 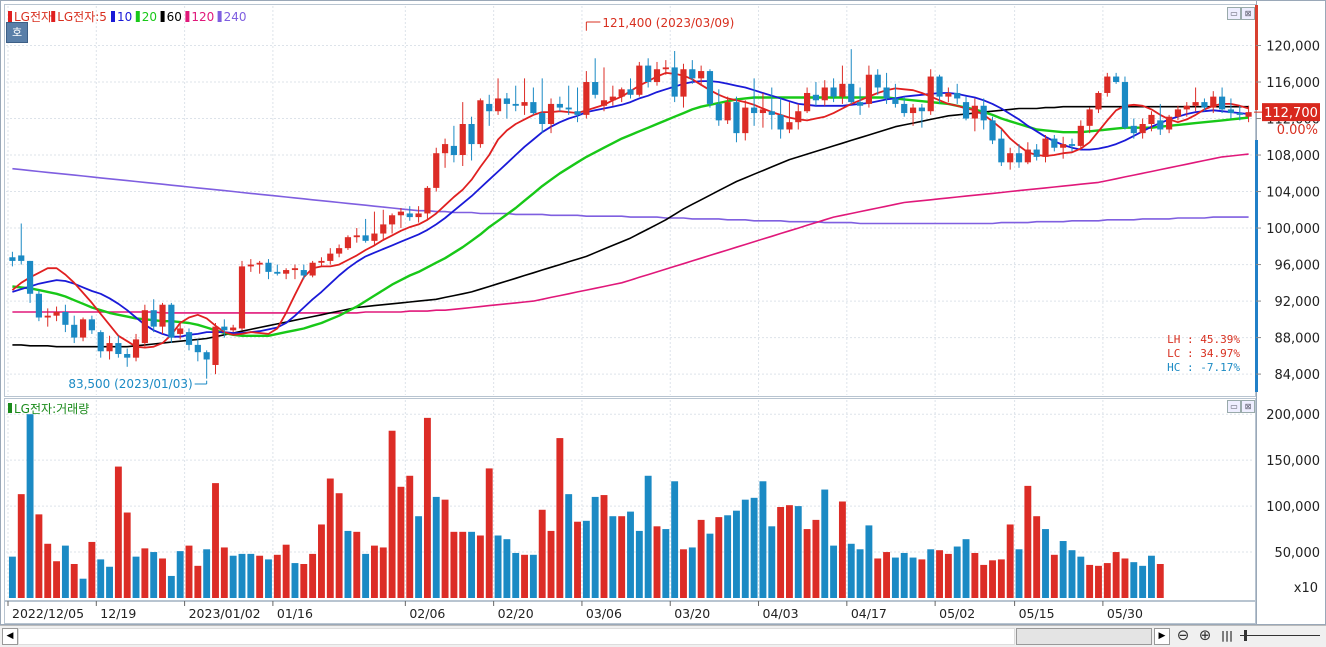 What do you see at coordinates (124, 17) in the screenshot?
I see `legend-label: 10` at bounding box center [124, 17].